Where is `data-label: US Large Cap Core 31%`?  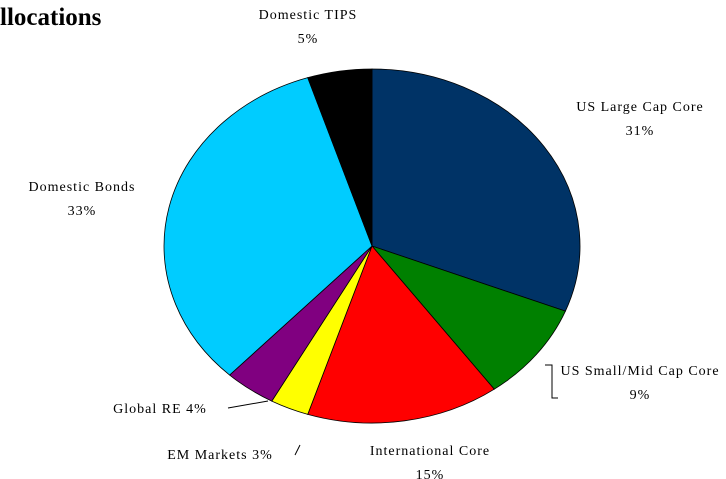
data-label: US Large Cap Core 31% is located at coordinates (640, 120).